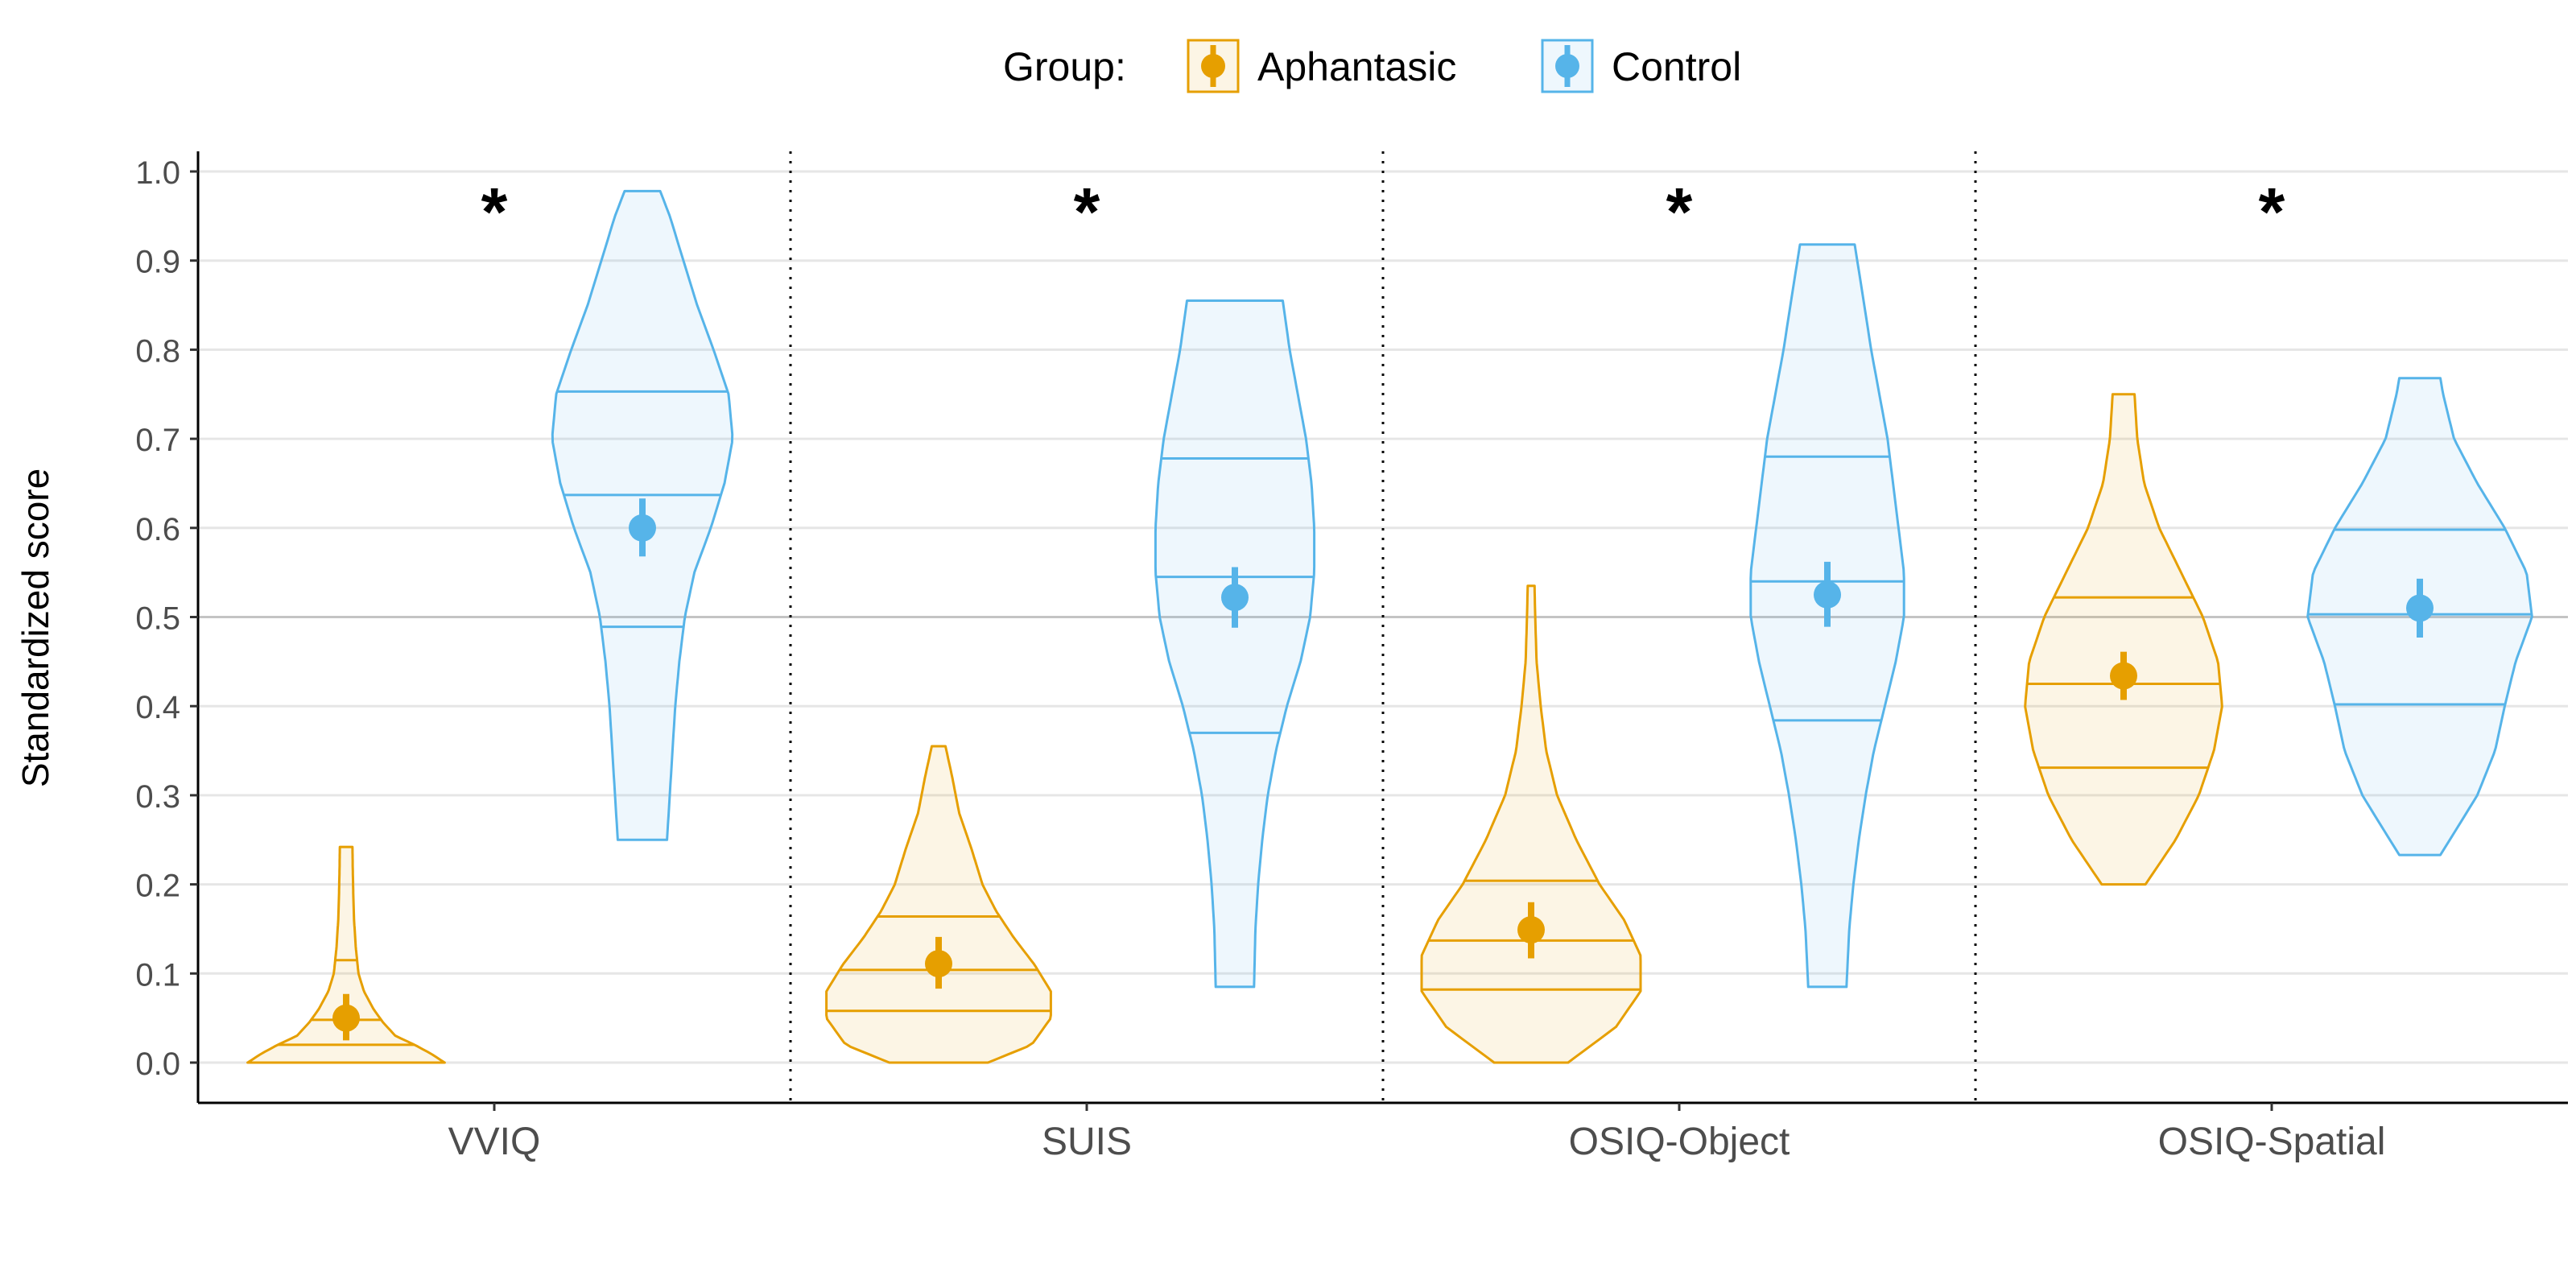 This screenshot has height=1288, width=2576. I want to click on y-tick-labels: 0.0 0.1 0.2 0.3 0.4 0.5 0.6 0.7 0.8 0.9 1.0, so click(166, 618).